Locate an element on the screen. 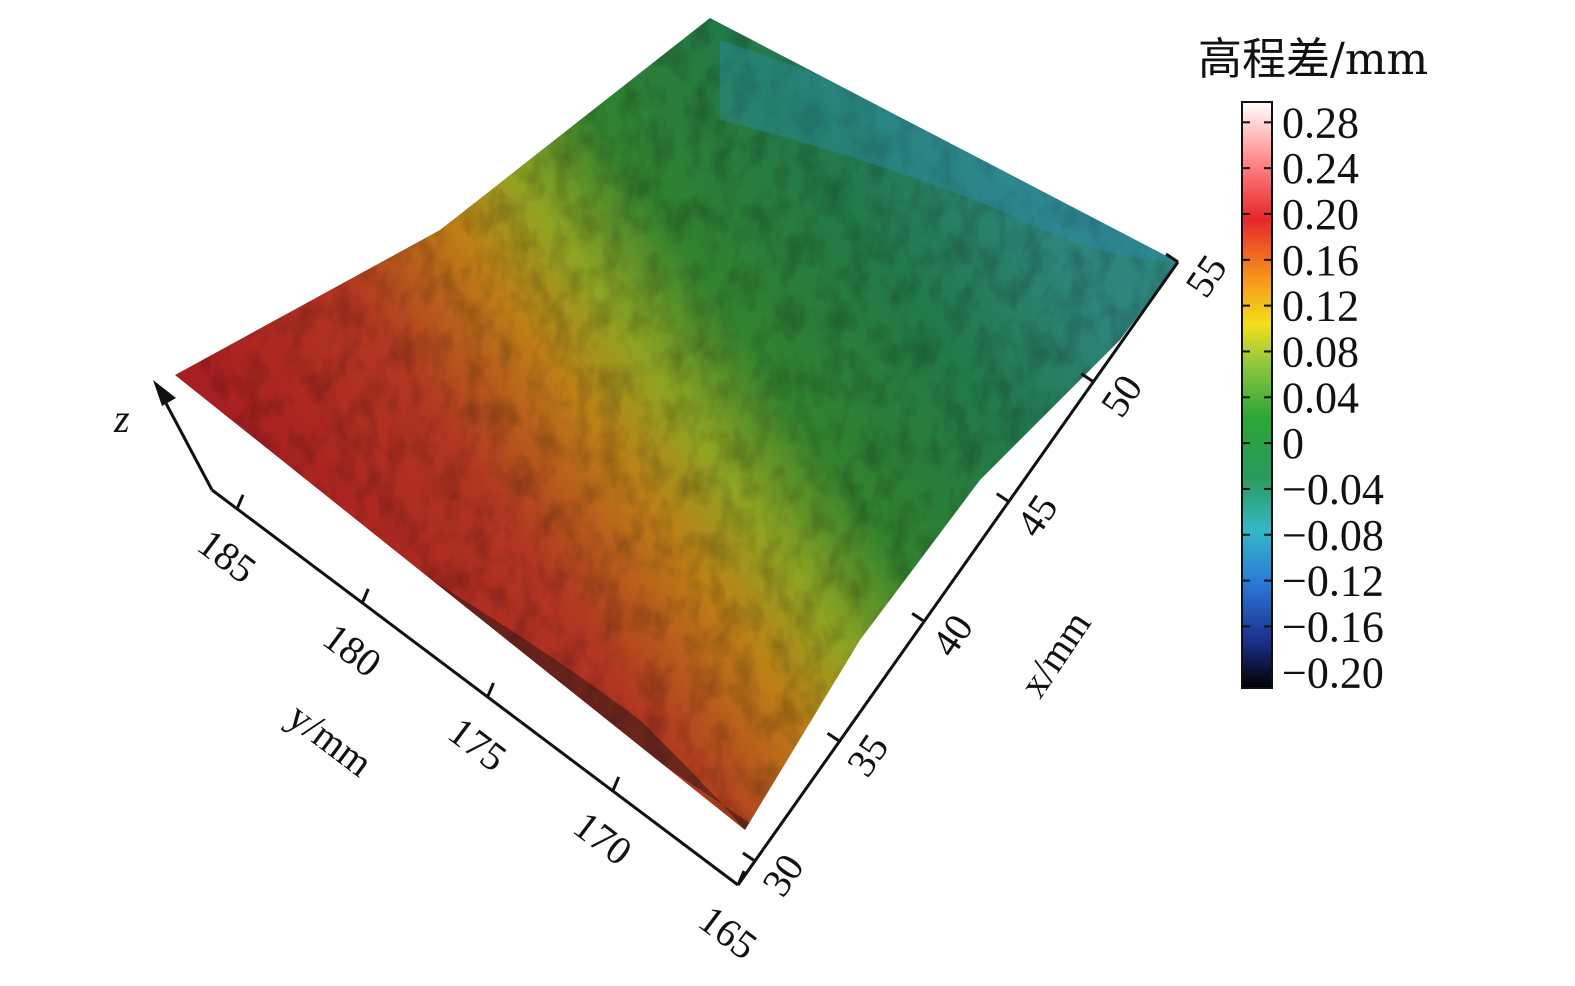  y-tick-label-170: 170 is located at coordinates (602, 838).